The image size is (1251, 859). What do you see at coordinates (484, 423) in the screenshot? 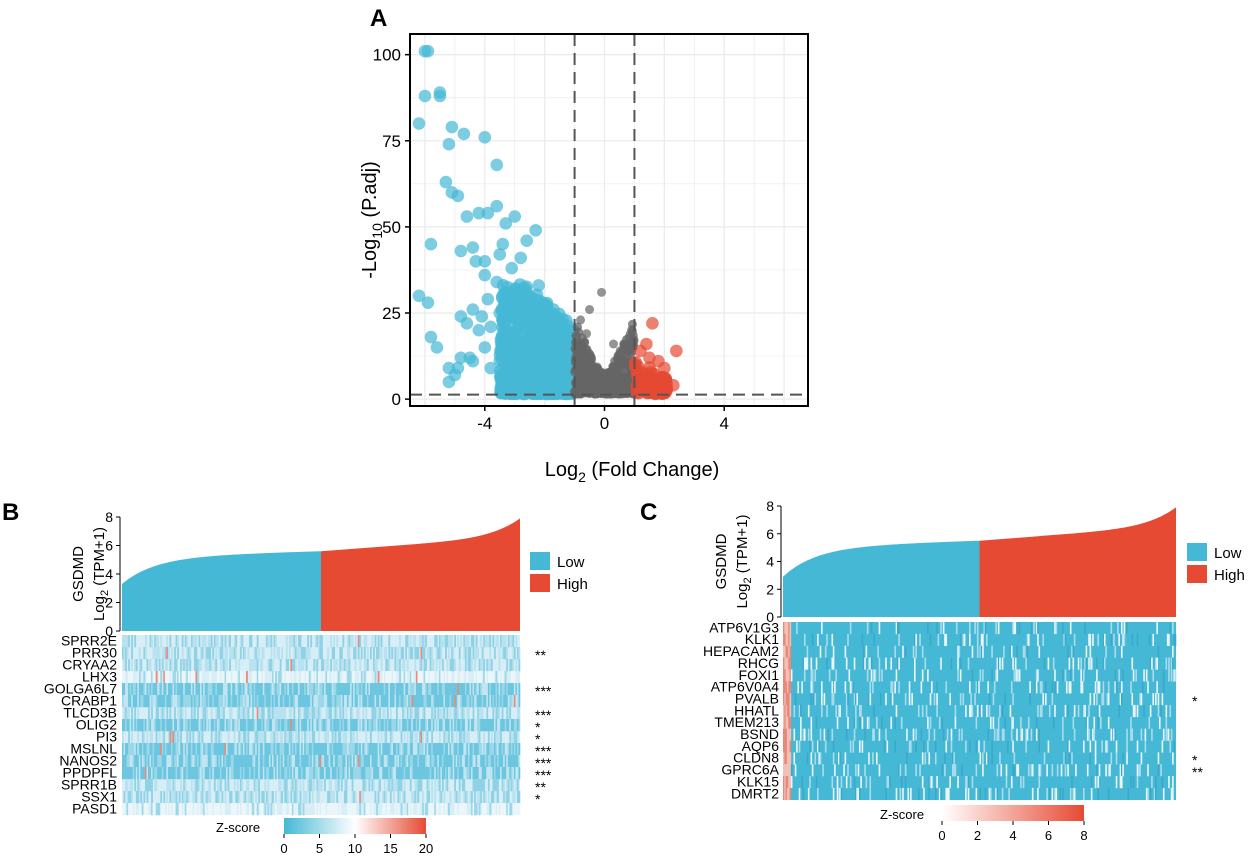
I see `volcano-x-tick-label: -4` at bounding box center [484, 423].